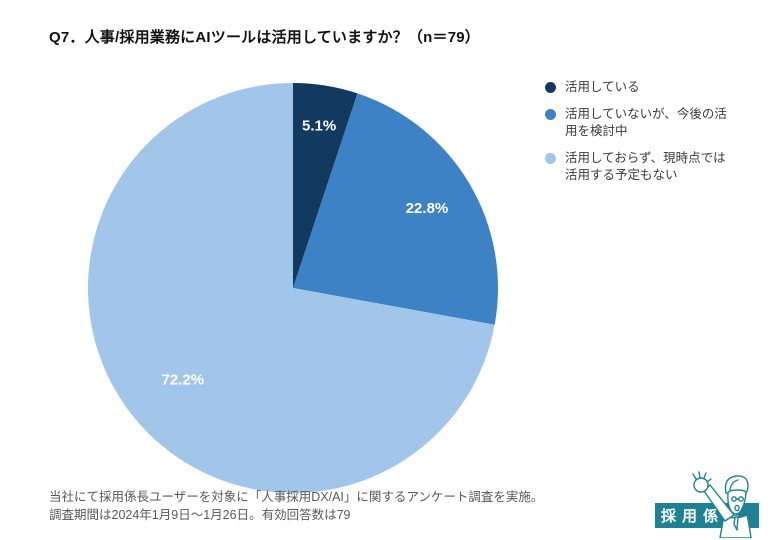 The width and height of the screenshot is (779, 540). What do you see at coordinates (319, 126) in the screenshot?
I see `pie-slice-value-label-0: 5.1%` at bounding box center [319, 126].